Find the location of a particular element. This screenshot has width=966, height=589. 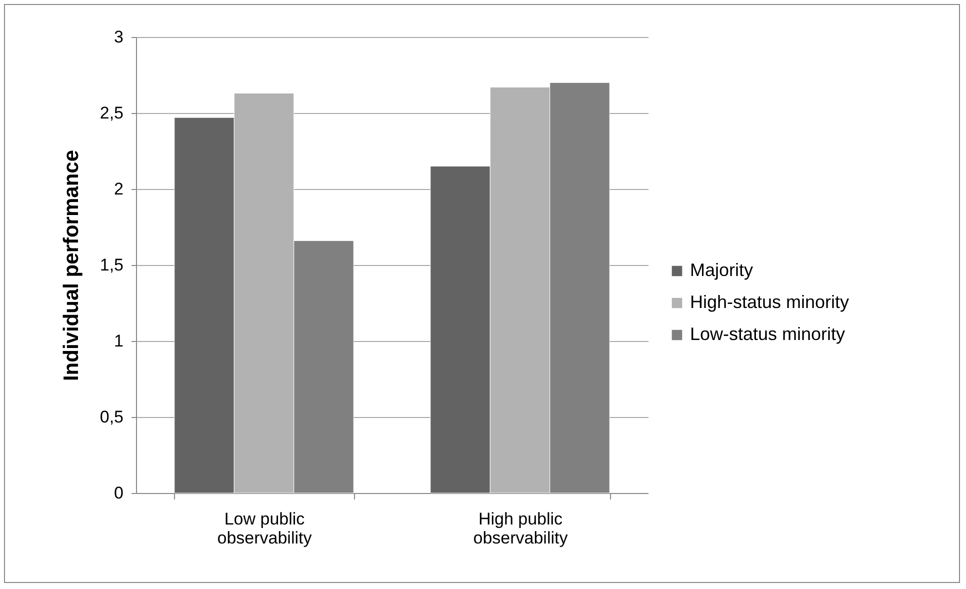

y-tick-label: 1 is located at coordinates (119, 341).